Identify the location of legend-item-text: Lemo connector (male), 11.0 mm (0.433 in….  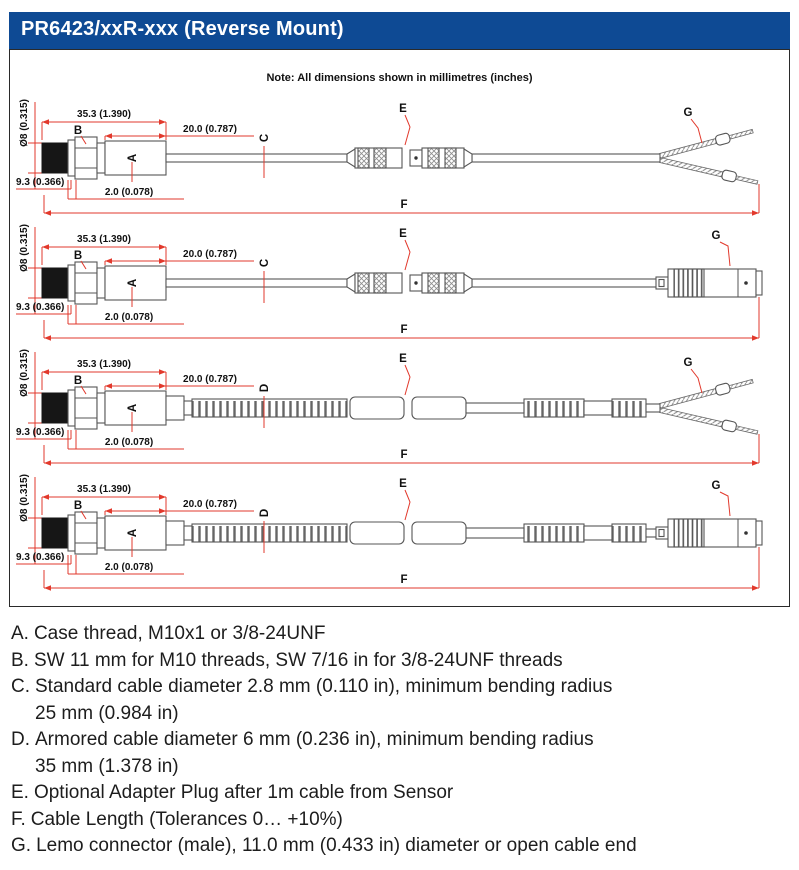
(336, 845).